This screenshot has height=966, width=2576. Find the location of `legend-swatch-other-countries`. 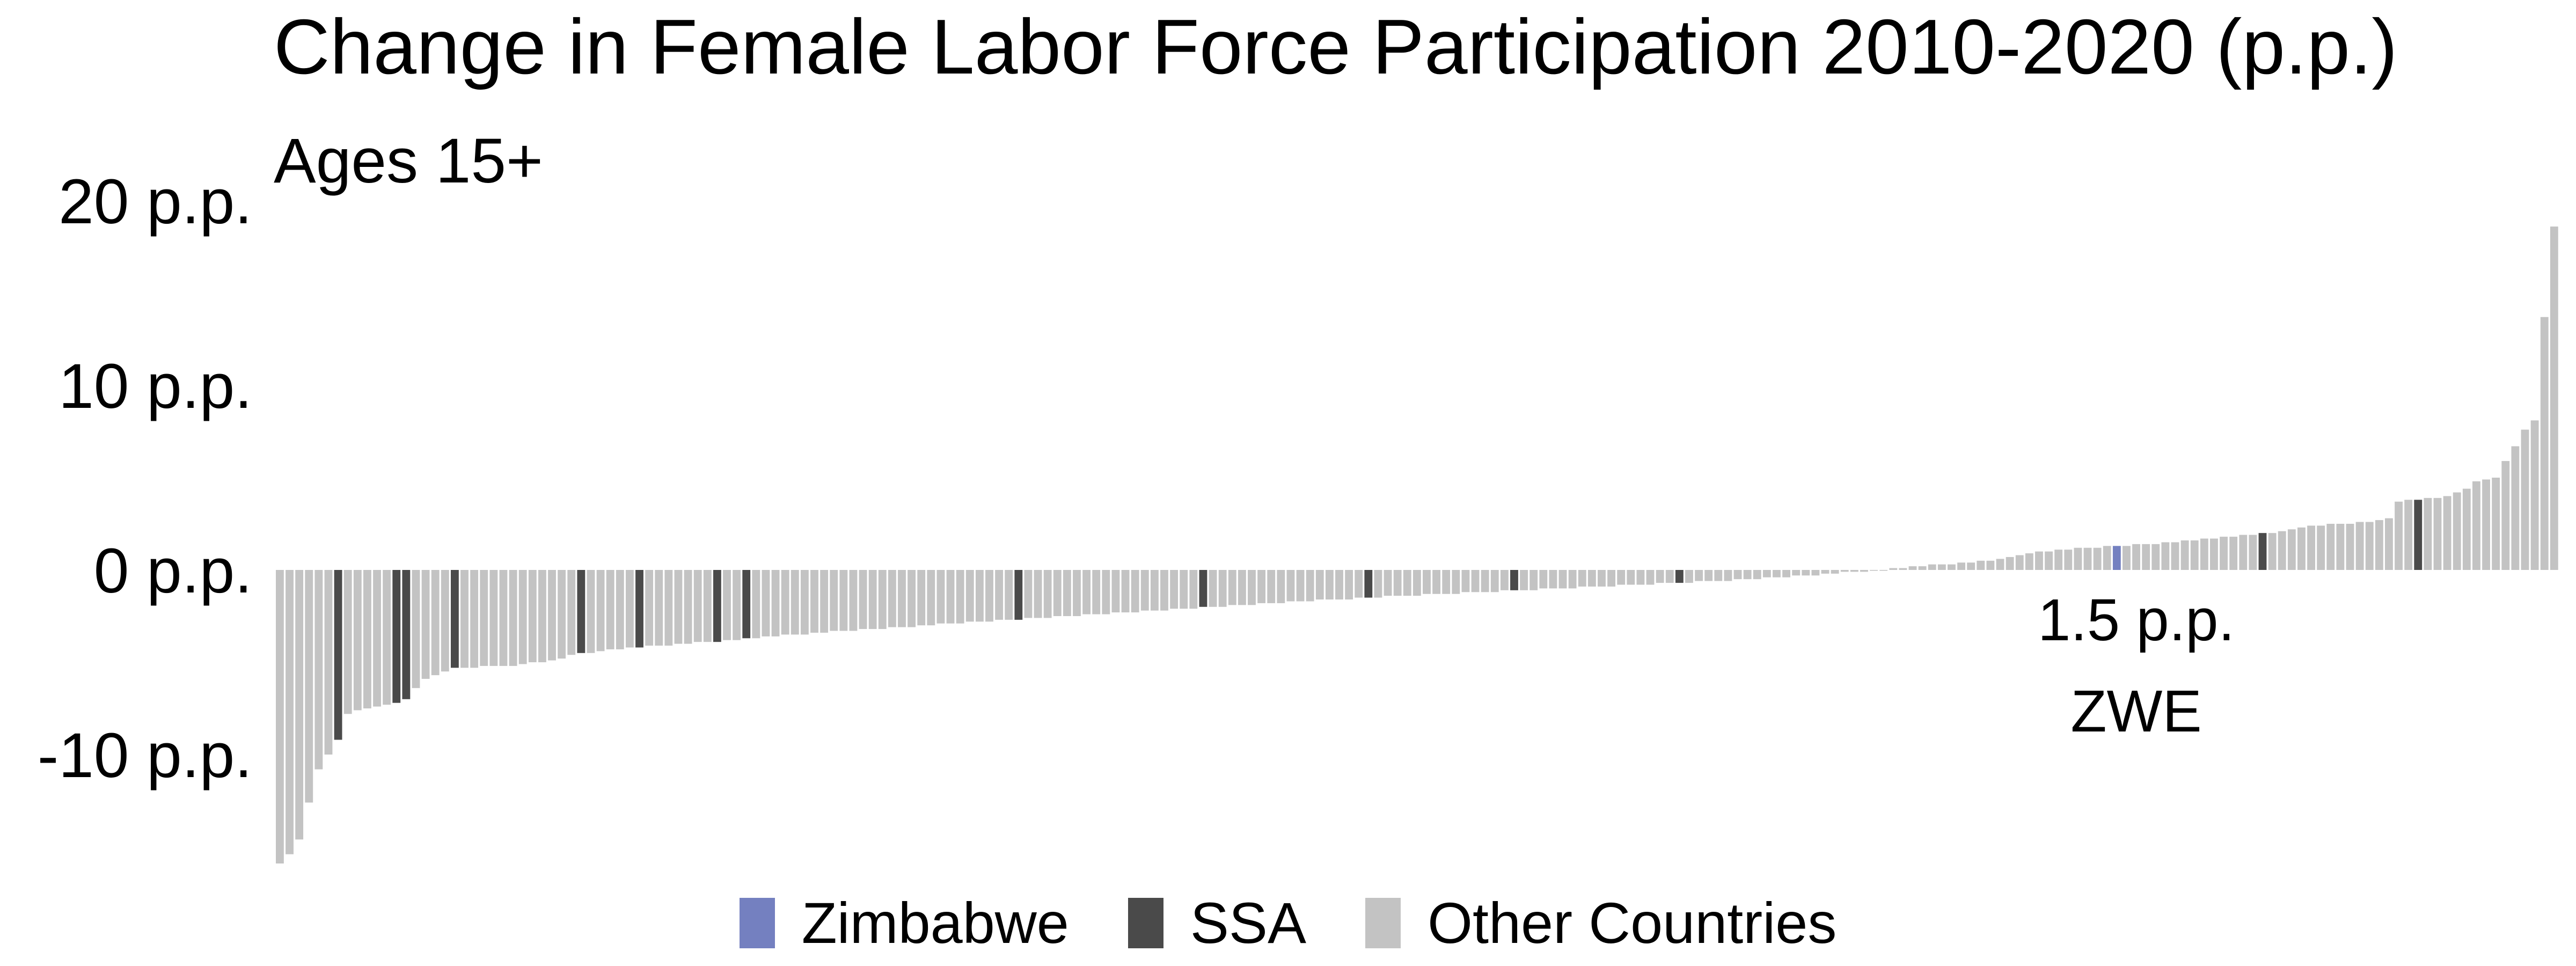

legend-swatch-other-countries is located at coordinates (1383, 923).